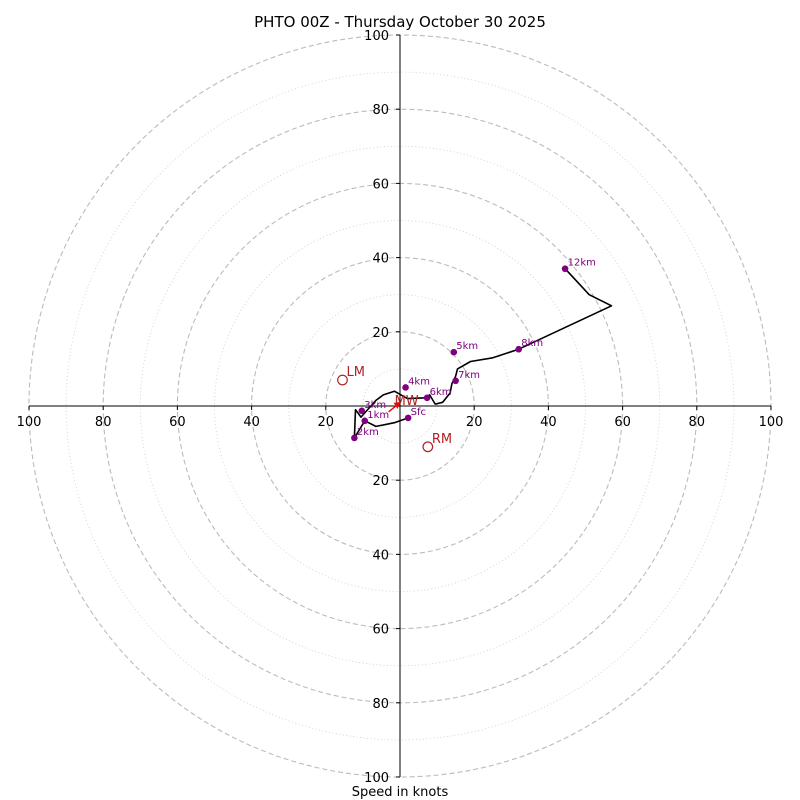 The height and width of the screenshot is (800, 800). Describe the element at coordinates (582, 263) in the screenshot. I see `height-point-label: 12km` at that location.